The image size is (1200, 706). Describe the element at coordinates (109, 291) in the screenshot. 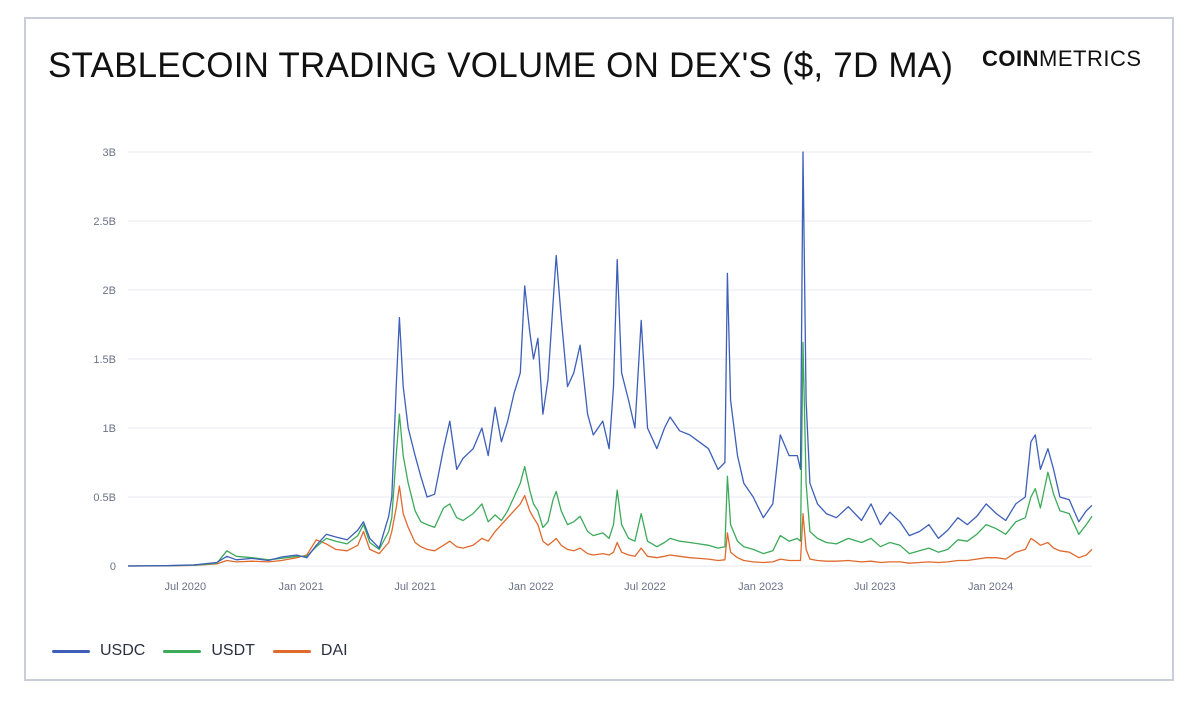

I see `y-tick-label: 2B` at that location.